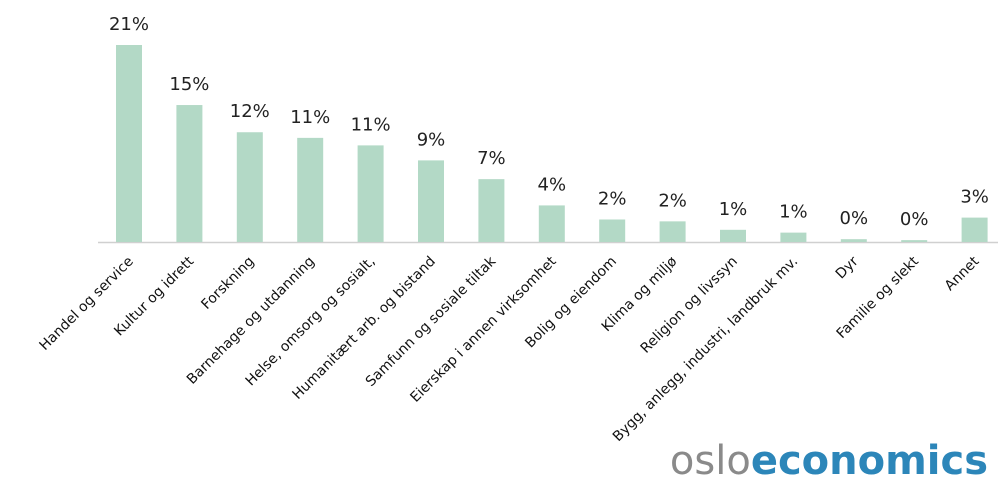 This screenshot has height=484, width=998. I want to click on logo-bold-text: economics, so click(869, 461).